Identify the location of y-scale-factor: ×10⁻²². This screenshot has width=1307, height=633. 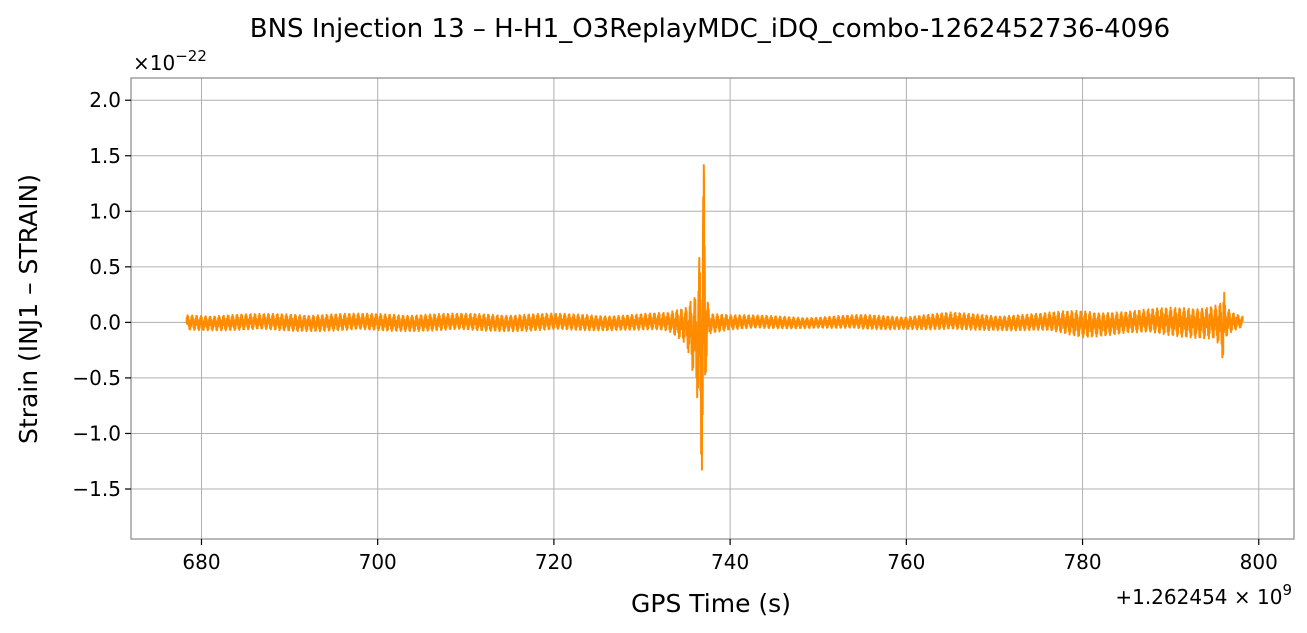
(170, 61).